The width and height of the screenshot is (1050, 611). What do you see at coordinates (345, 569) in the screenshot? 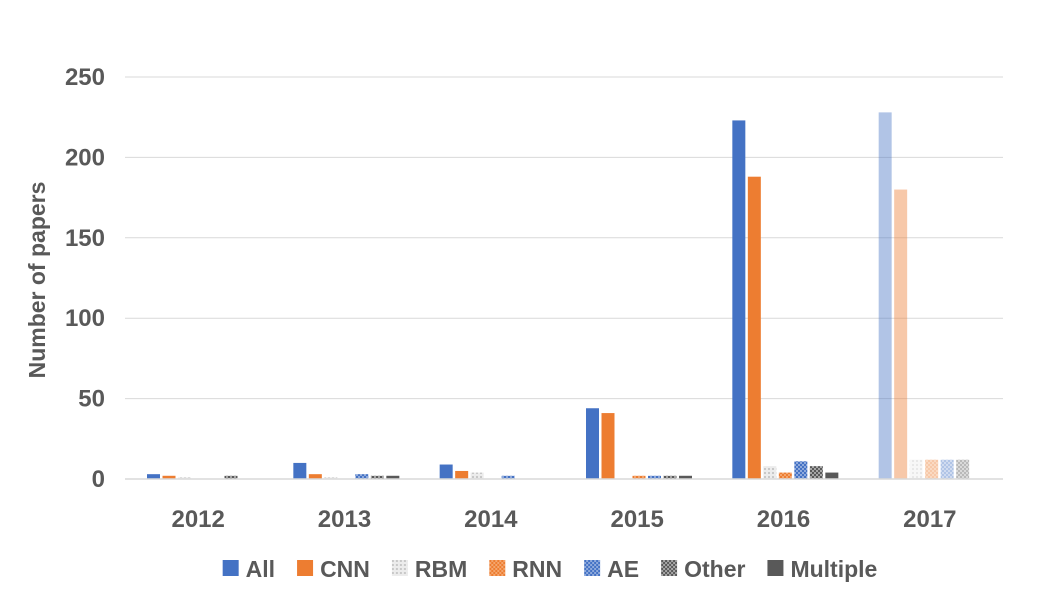
I see `legend-label: CNN` at bounding box center [345, 569].